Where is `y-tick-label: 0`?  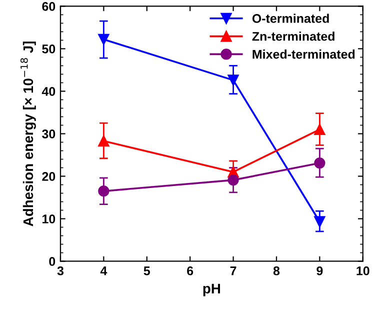 y-tick-label: 0 is located at coordinates (52, 261).